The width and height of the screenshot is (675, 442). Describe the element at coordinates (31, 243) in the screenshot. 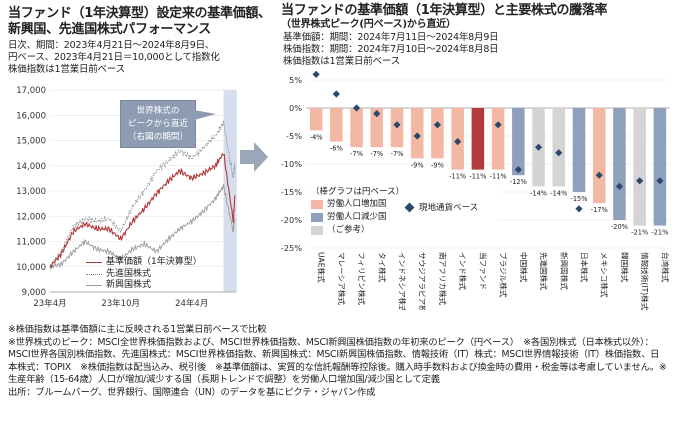

I see `y-tick-label: 11,000` at that location.